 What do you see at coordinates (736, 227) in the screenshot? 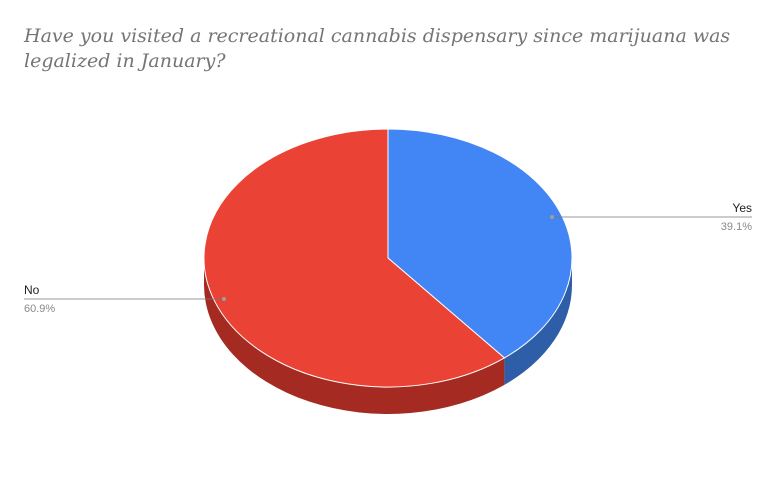
I see `slice-percent-yes: 39.1%` at bounding box center [736, 227].